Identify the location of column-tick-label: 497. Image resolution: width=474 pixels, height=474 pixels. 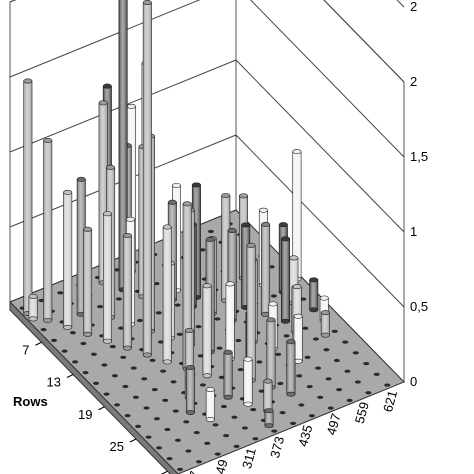
(334, 424).